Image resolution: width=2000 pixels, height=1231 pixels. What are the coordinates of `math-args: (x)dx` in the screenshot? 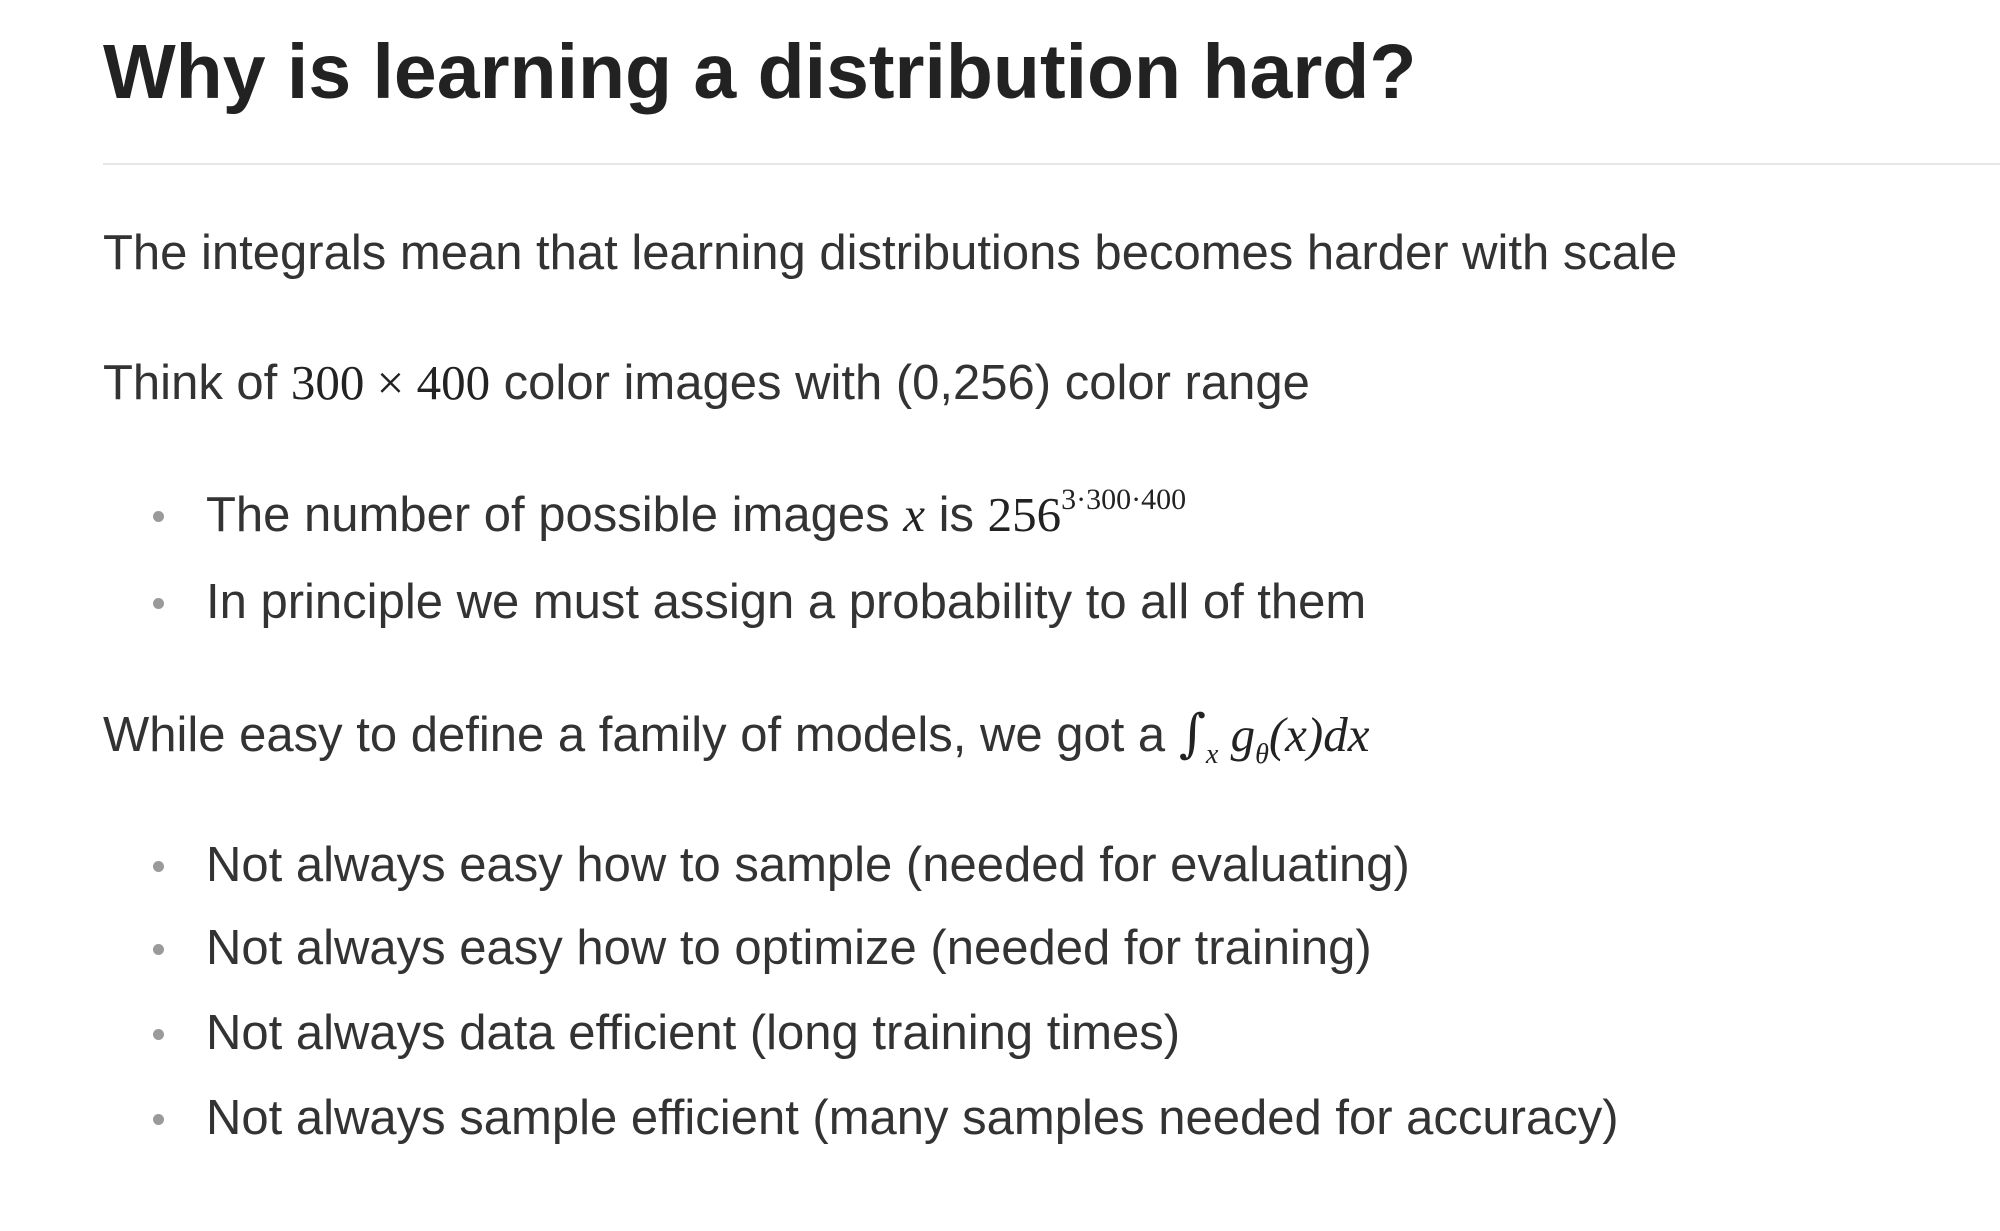 It's located at (1319, 734).